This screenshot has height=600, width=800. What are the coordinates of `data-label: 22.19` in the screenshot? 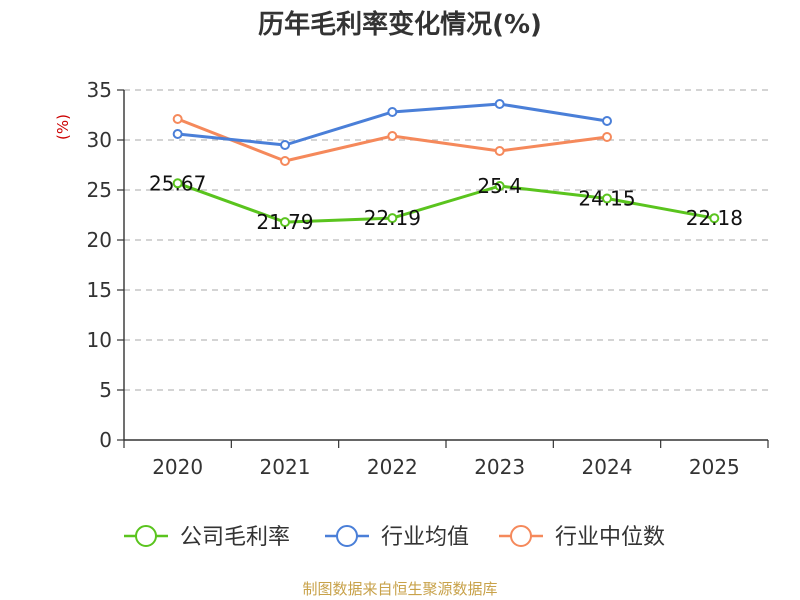 It's located at (392, 218).